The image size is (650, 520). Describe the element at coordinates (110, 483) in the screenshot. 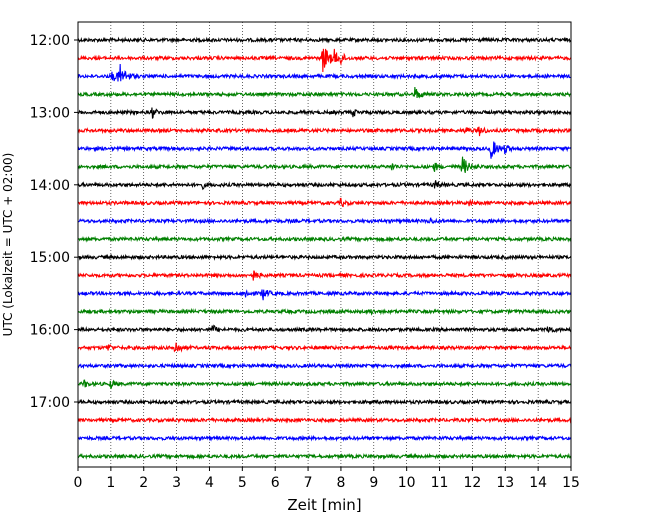

I see `x-tick-label: 1` at that location.